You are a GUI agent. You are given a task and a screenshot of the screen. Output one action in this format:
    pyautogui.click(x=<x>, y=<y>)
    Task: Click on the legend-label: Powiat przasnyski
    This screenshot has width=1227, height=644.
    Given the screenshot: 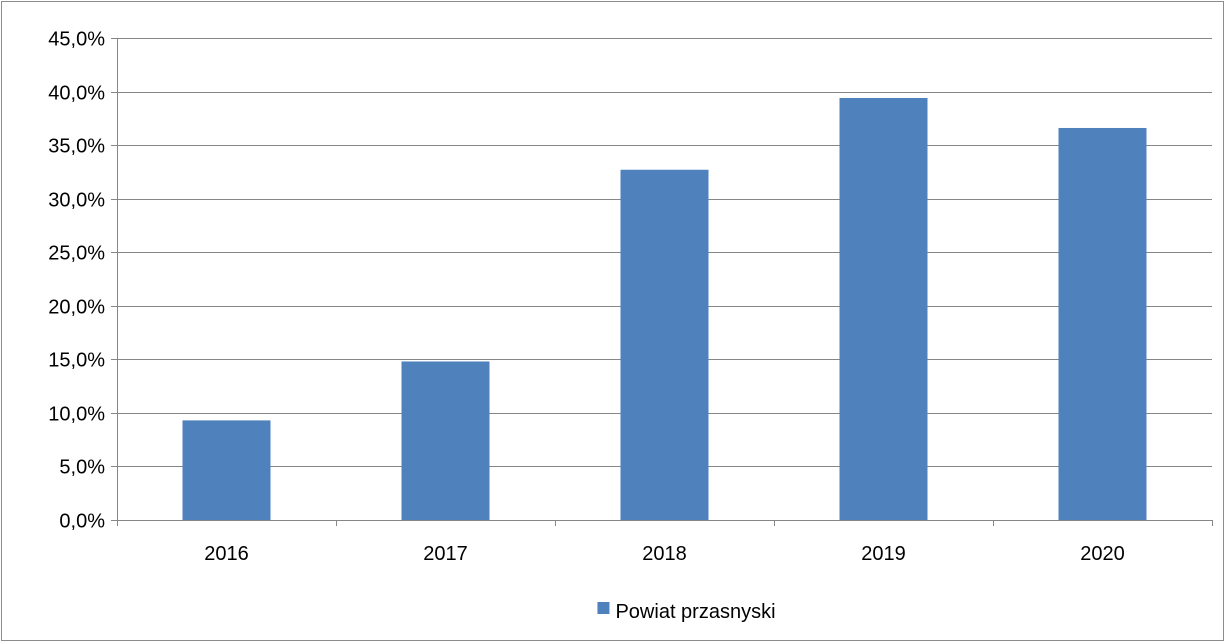 What is the action you would take?
    pyautogui.click(x=695, y=612)
    